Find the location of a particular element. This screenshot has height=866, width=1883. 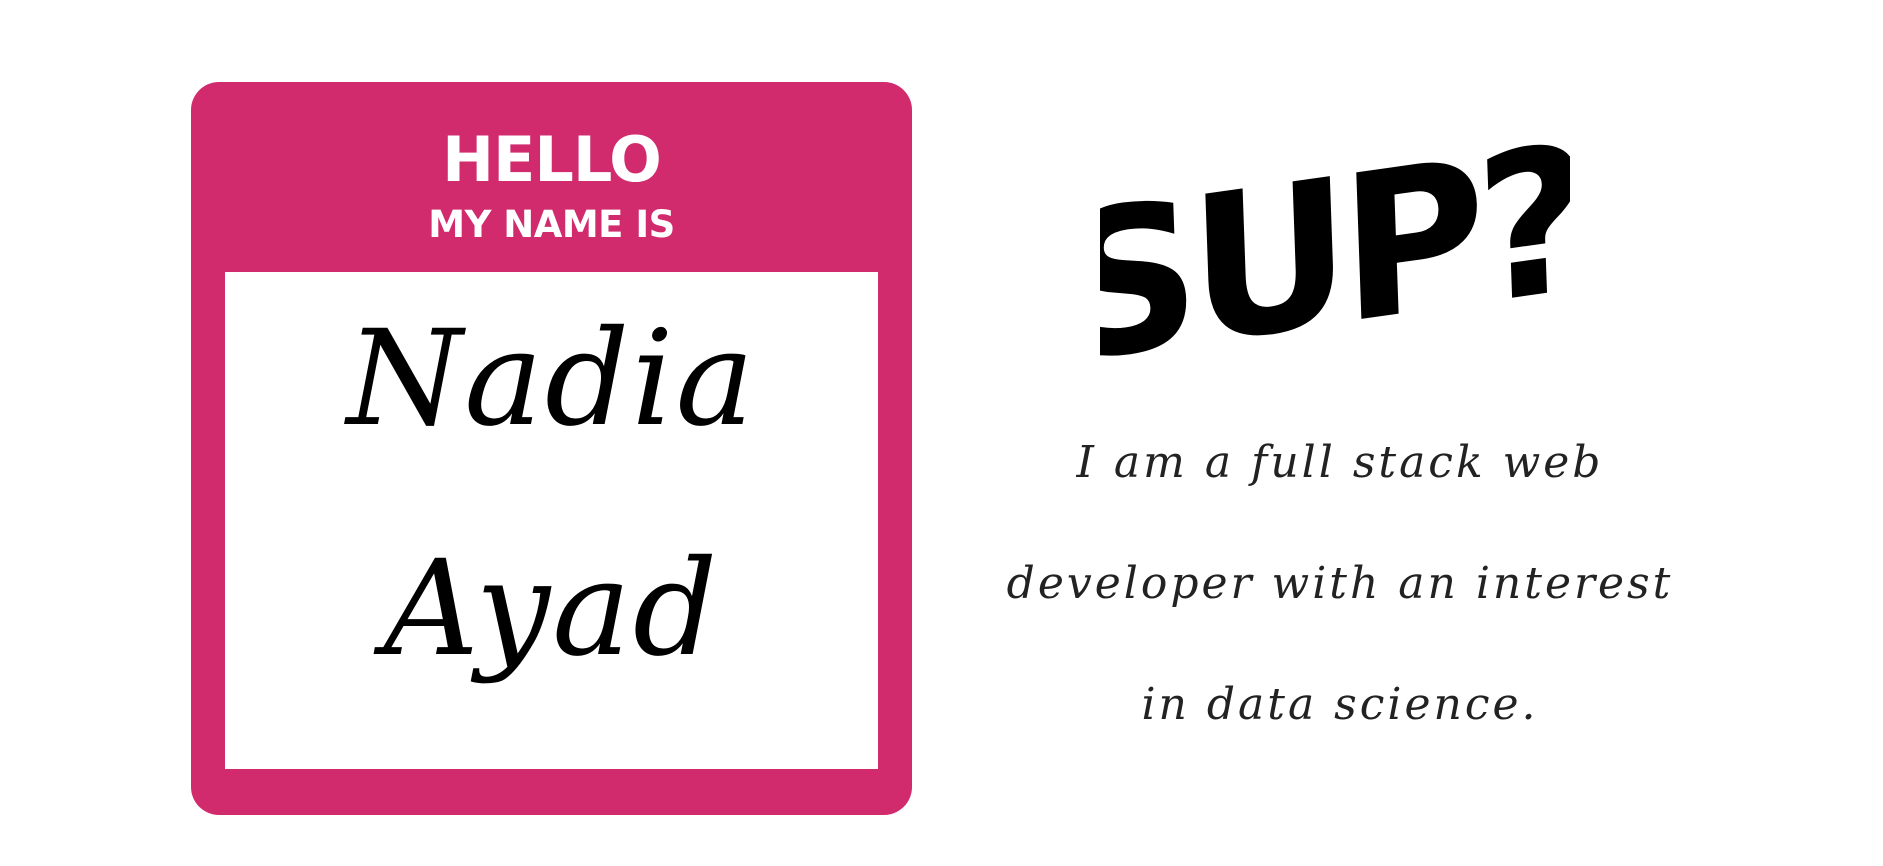

badge-hello-heading: HELLO is located at coordinates (552, 159).